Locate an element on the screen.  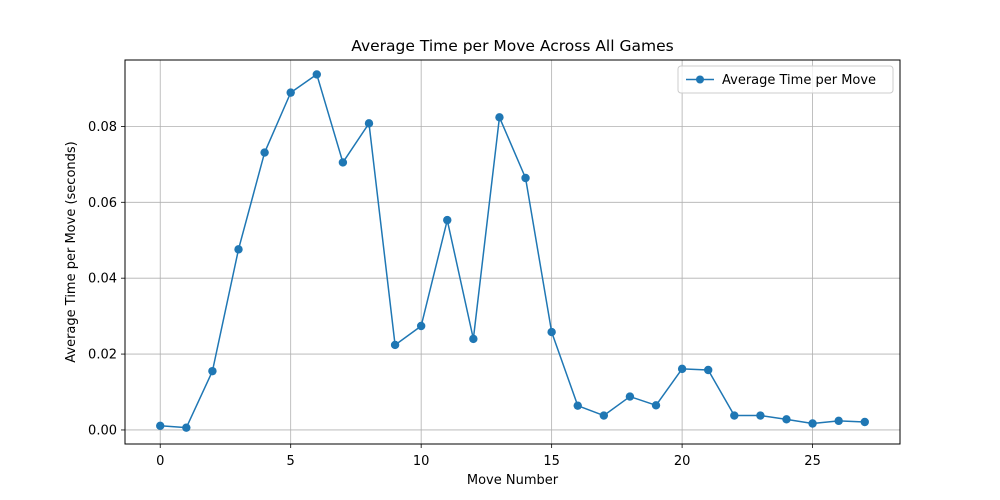
chart-title: Average Time per Move Across All Games is located at coordinates (512, 46).